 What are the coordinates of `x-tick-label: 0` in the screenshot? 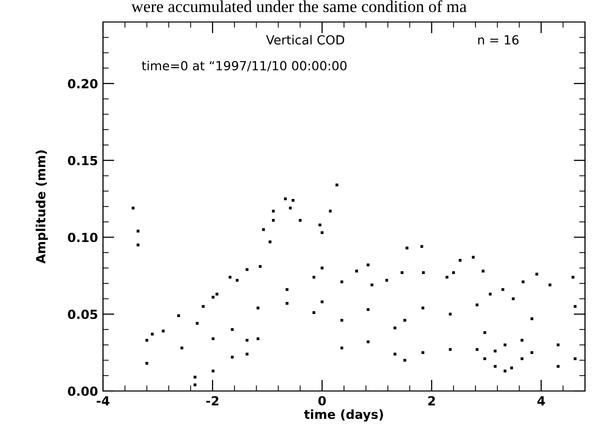 It's located at (322, 401).